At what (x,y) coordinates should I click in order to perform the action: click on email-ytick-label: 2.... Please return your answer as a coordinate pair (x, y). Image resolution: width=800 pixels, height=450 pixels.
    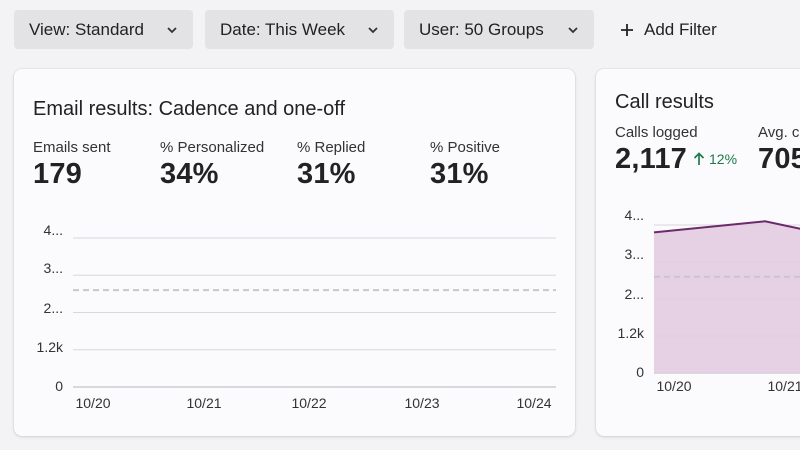
    Looking at the image, I should click on (53, 308).